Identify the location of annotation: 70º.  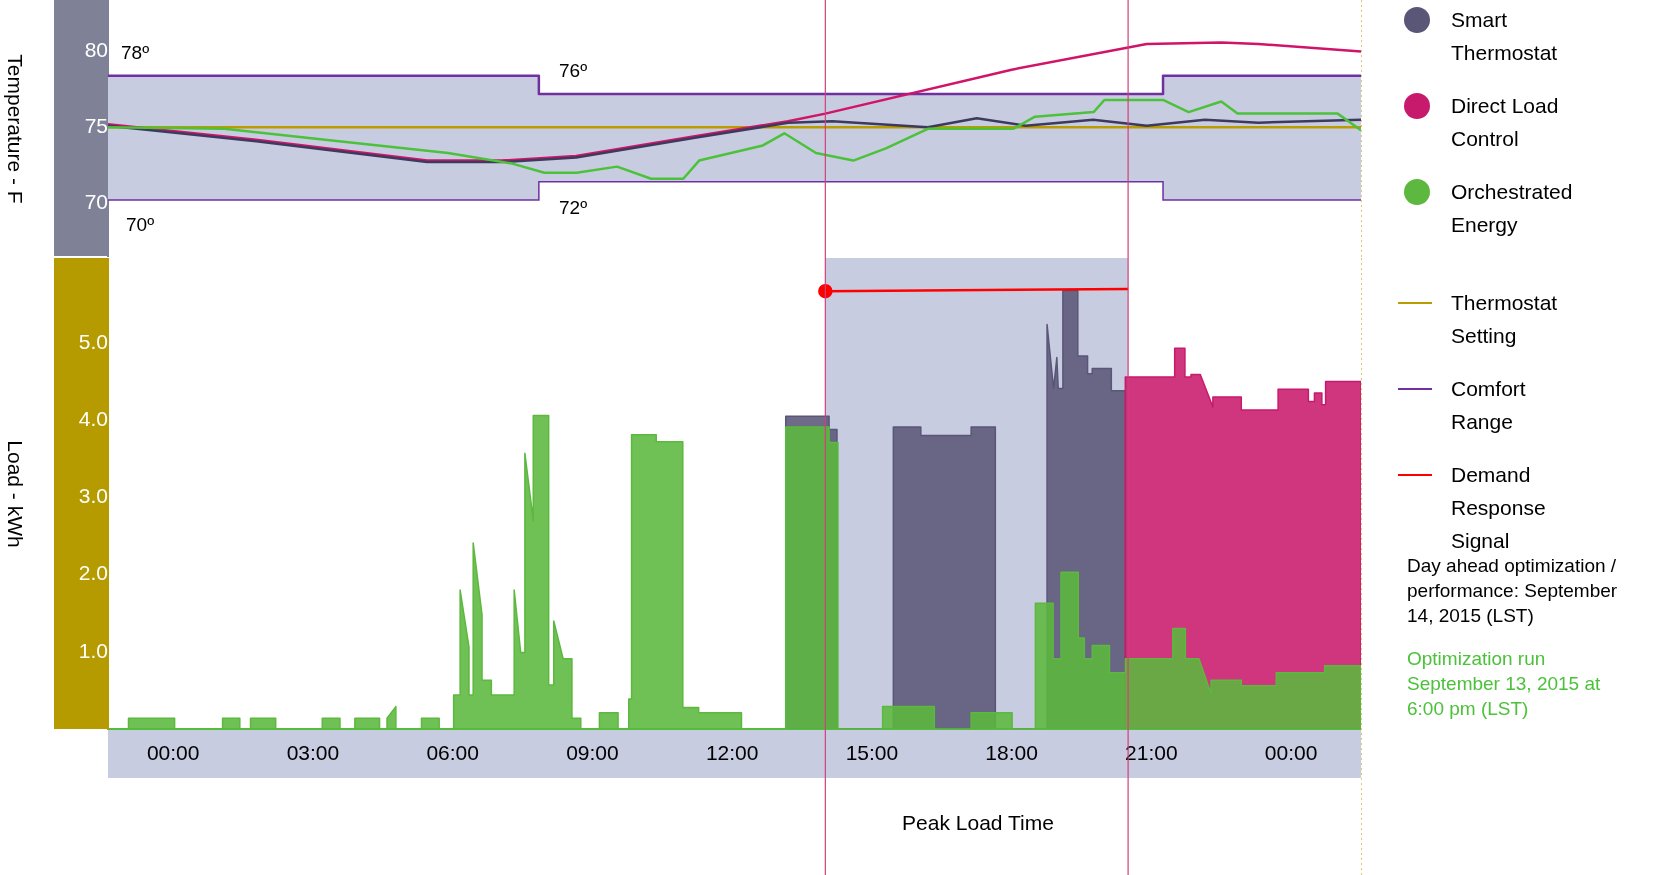
(140, 225).